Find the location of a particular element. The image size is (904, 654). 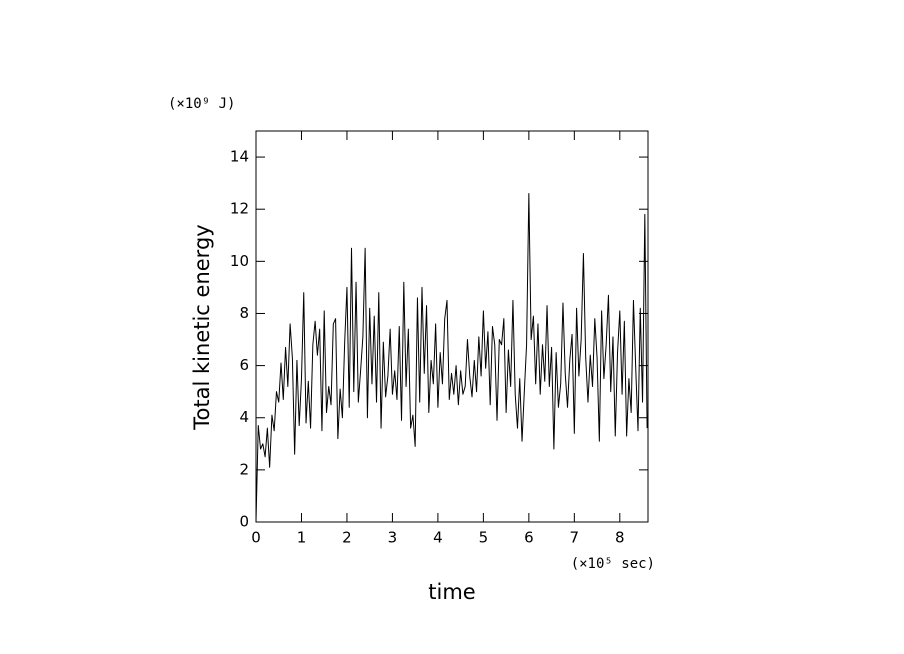

y-tick-label: 12 is located at coordinates (239, 209).